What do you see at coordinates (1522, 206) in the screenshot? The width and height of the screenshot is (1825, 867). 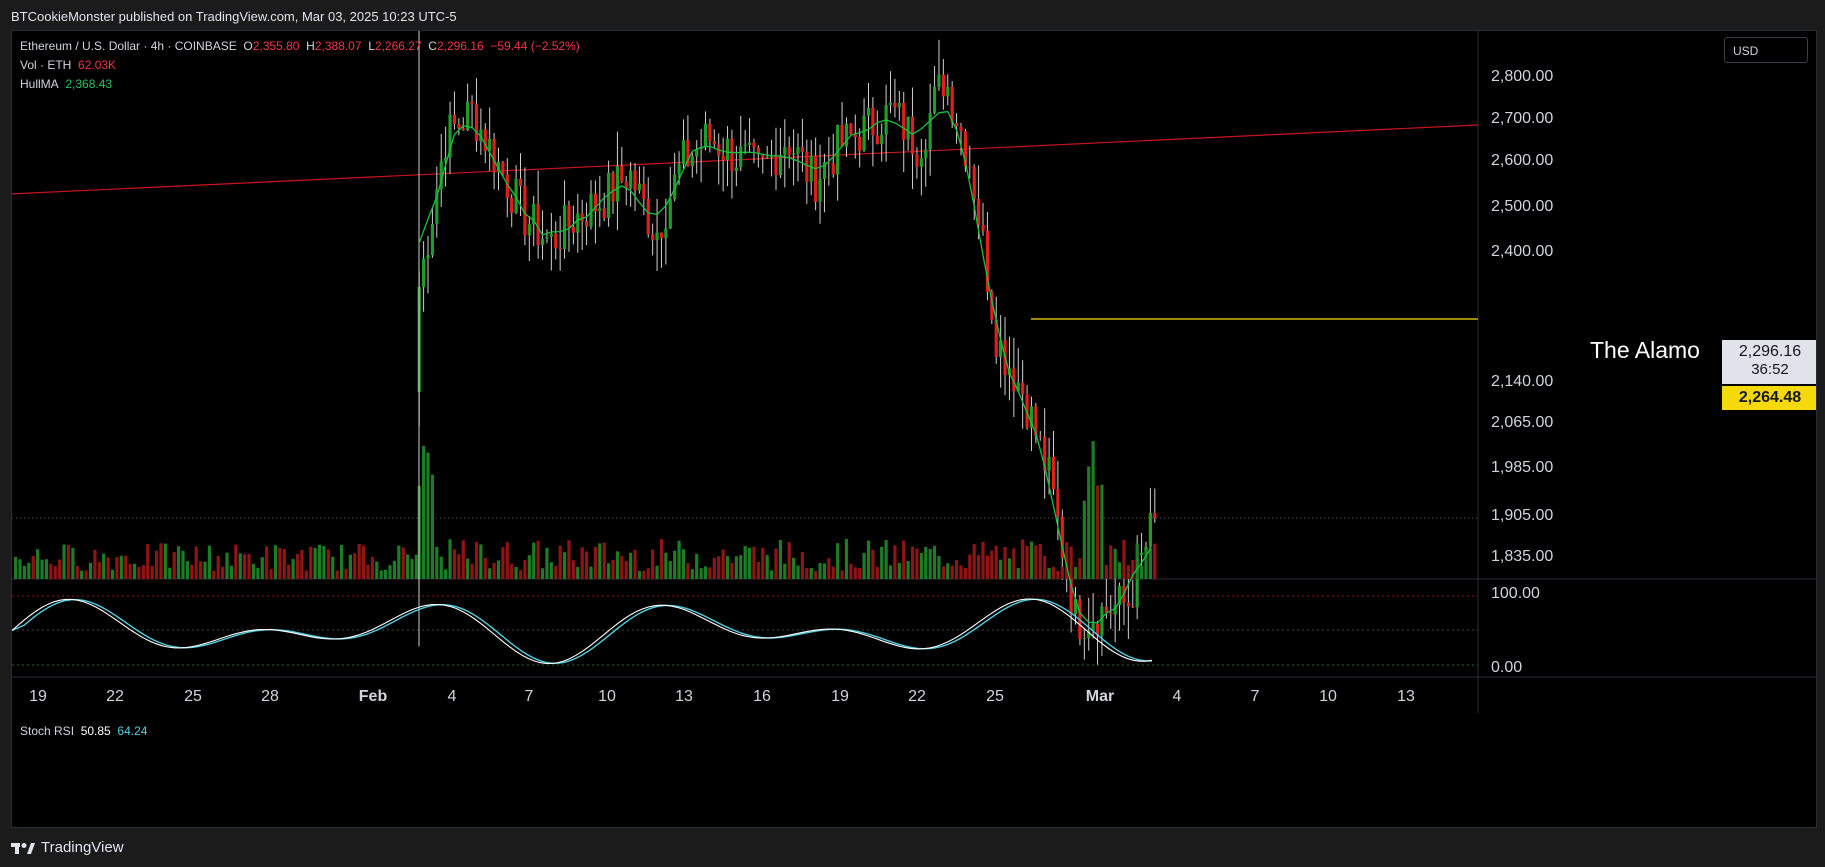 I see `price-tick-label: 2,500.00` at bounding box center [1522, 206].